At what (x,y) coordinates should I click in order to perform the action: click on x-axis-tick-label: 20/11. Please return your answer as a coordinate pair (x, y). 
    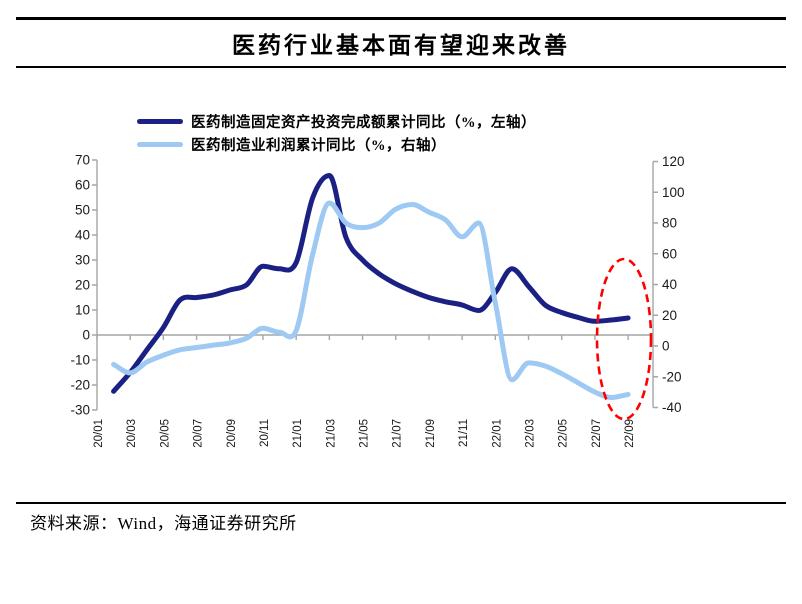
    Looking at the image, I should click on (265, 433).